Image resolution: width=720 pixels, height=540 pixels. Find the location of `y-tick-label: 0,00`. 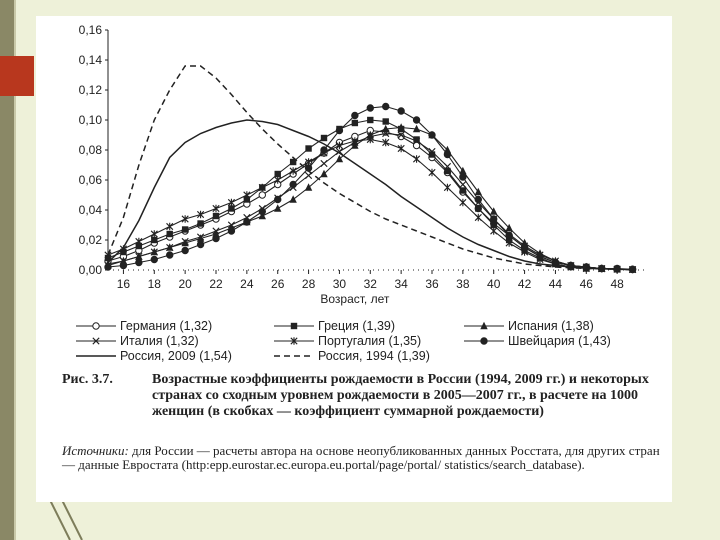

y-tick-label: 0,00 is located at coordinates (91, 270).